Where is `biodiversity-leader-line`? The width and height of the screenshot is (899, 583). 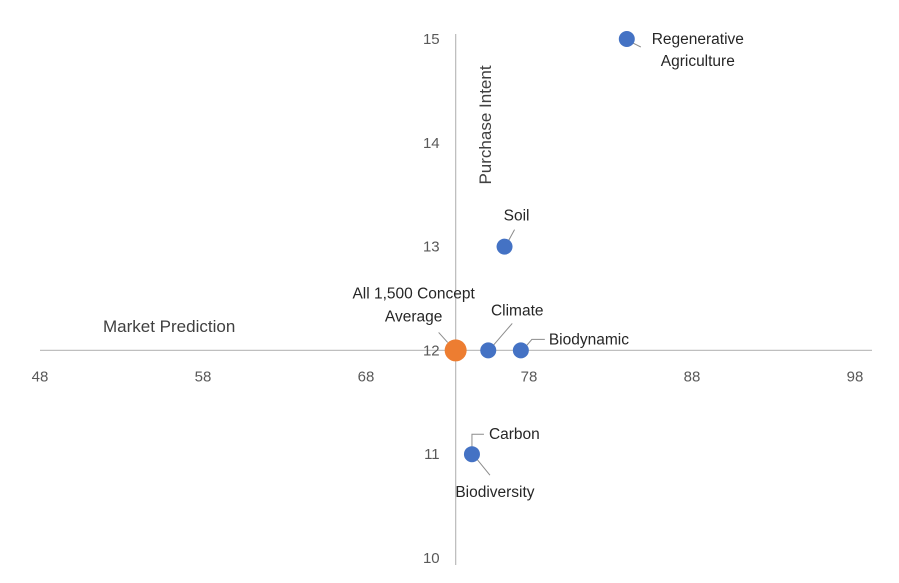
biodiversity-leader-line is located at coordinates (483, 467).